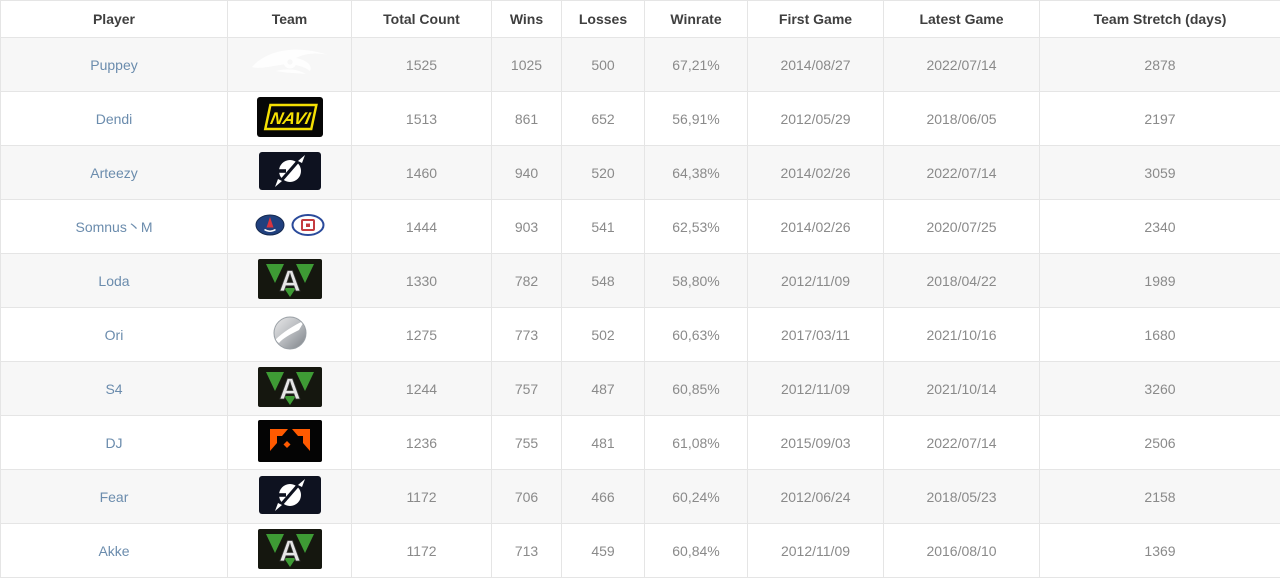 The image size is (1280, 587). What do you see at coordinates (961, 388) in the screenshot?
I see `latest-game-cell: 2021/10/14` at bounding box center [961, 388].